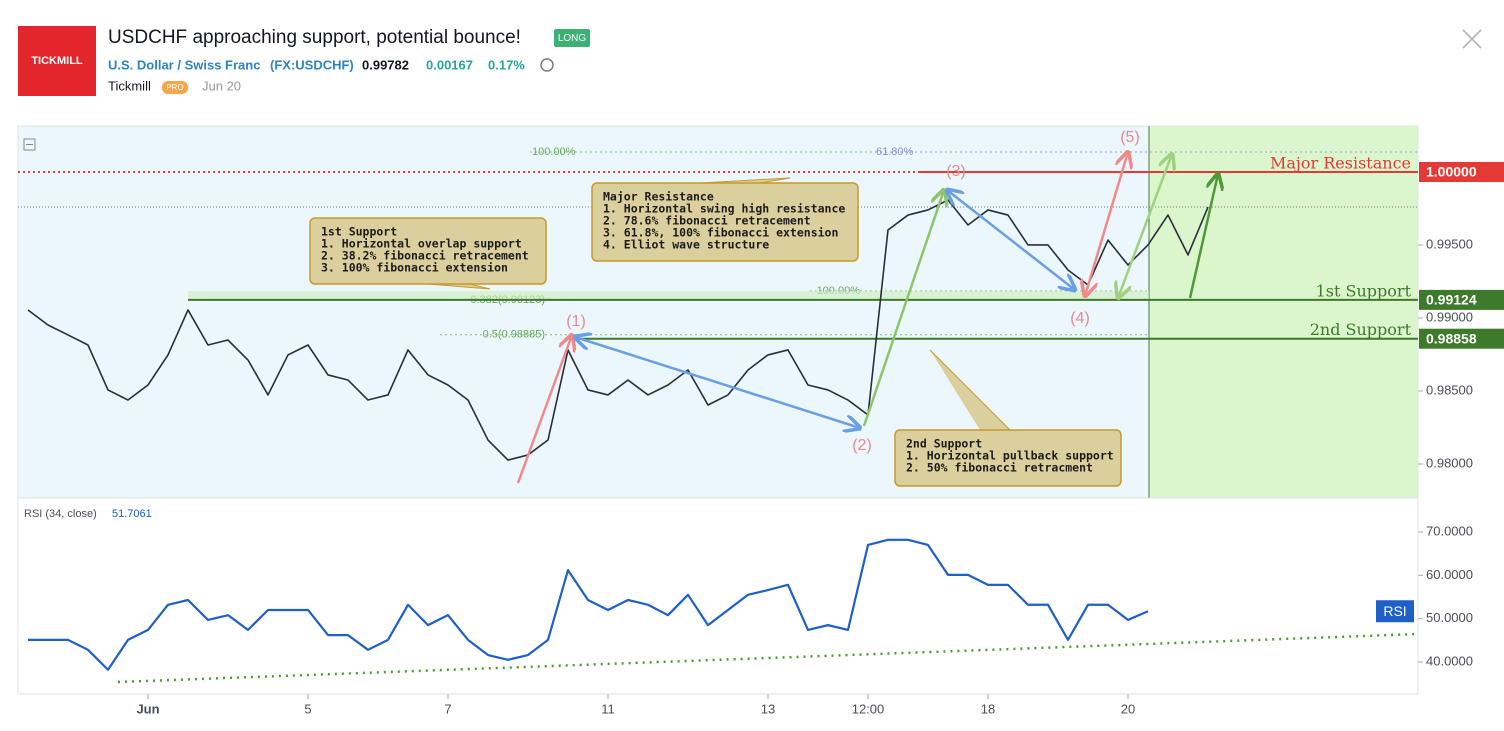 This screenshot has height=731, width=1504. I want to click on long-badge, so click(572, 38).